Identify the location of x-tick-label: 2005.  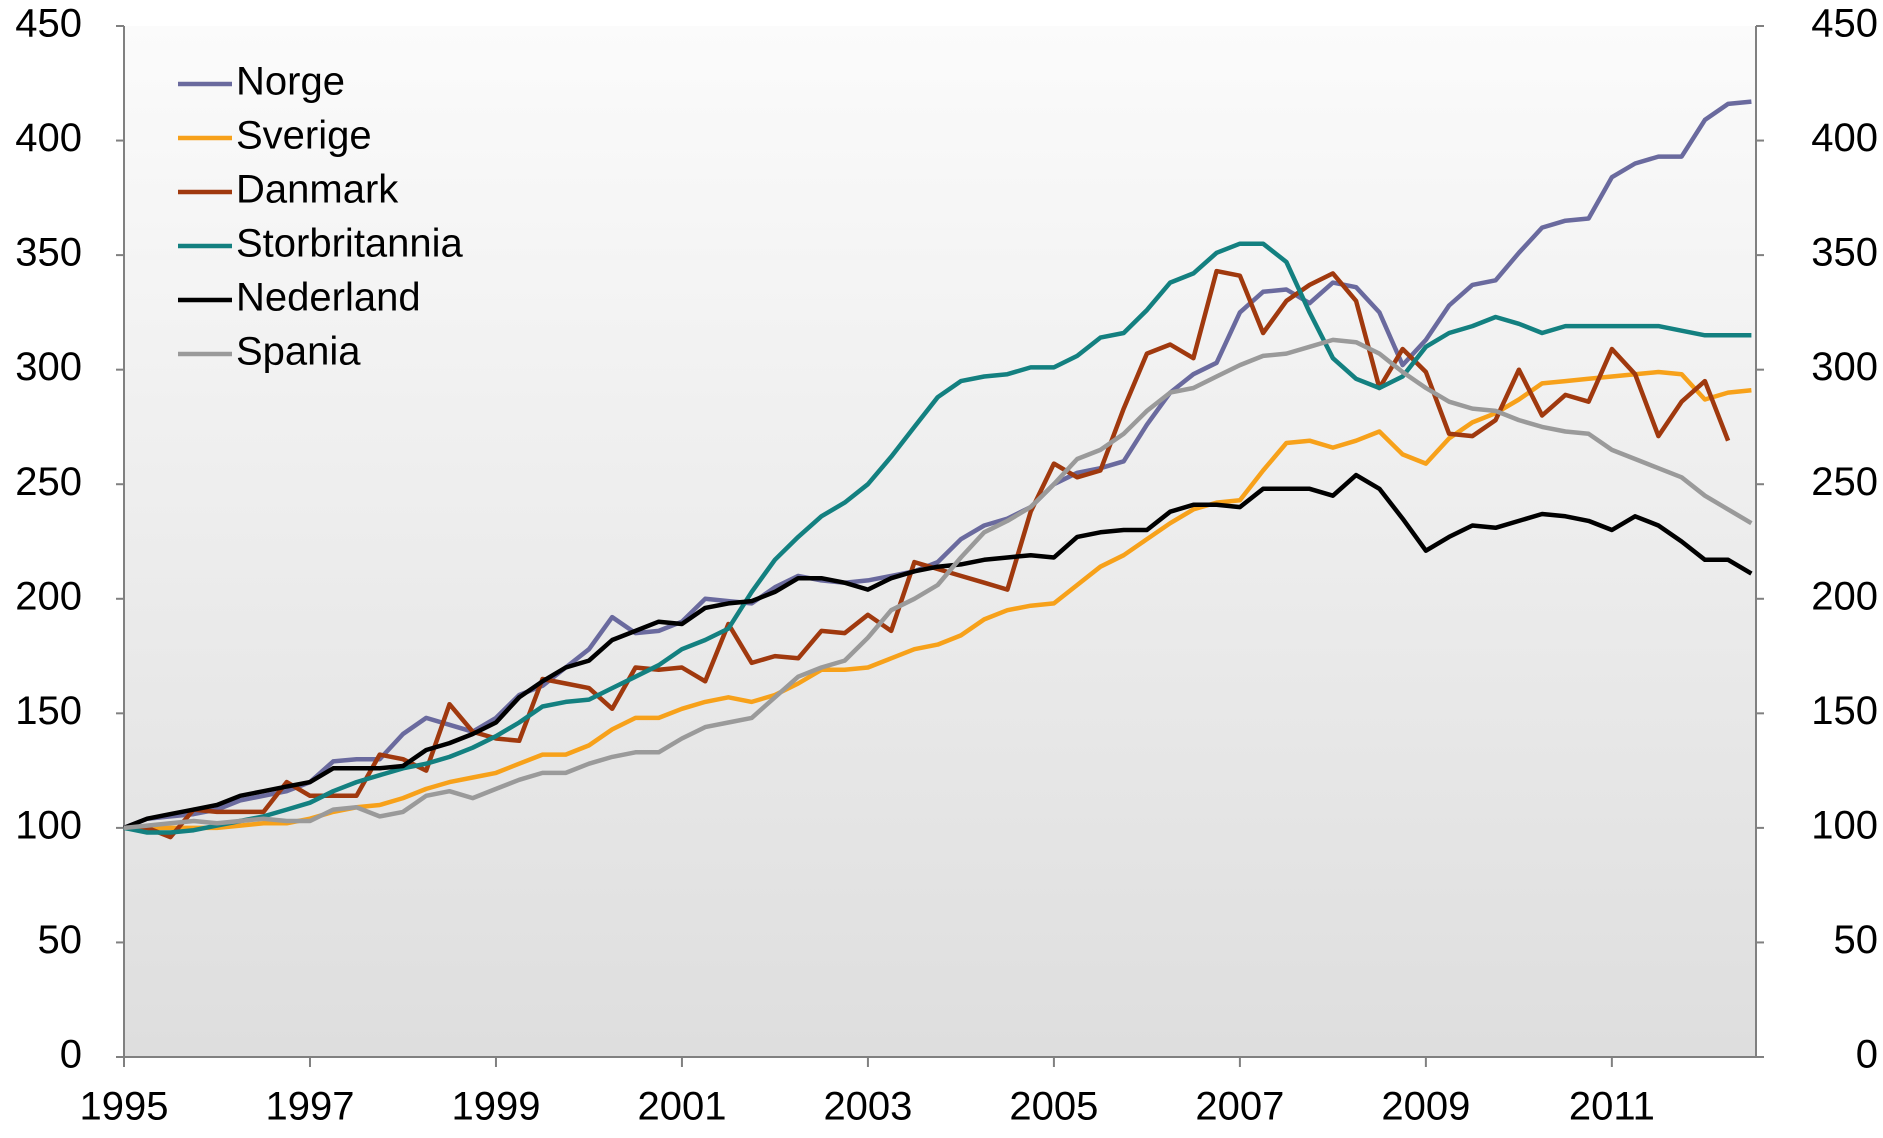
(1053, 1107).